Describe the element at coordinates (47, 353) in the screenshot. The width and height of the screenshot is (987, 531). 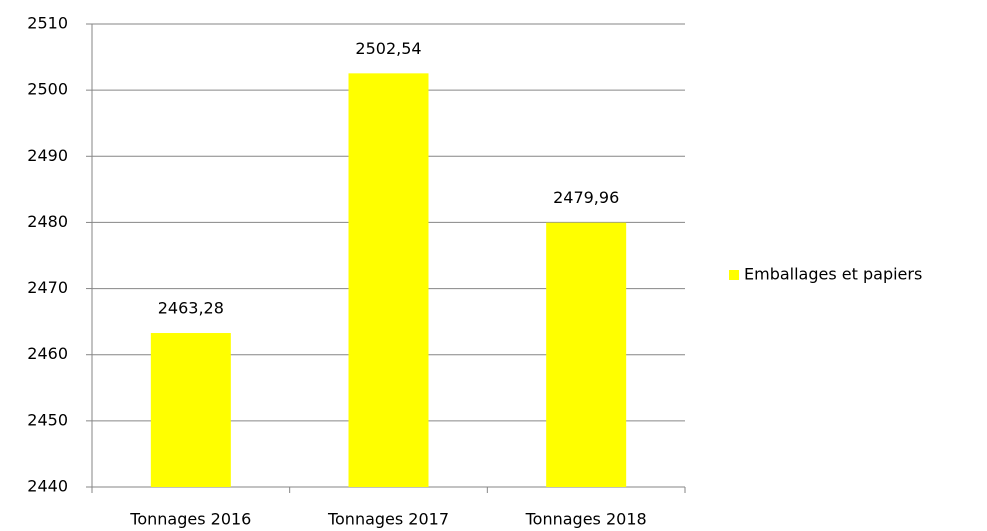
I see `y-tick-label: 2460` at that location.